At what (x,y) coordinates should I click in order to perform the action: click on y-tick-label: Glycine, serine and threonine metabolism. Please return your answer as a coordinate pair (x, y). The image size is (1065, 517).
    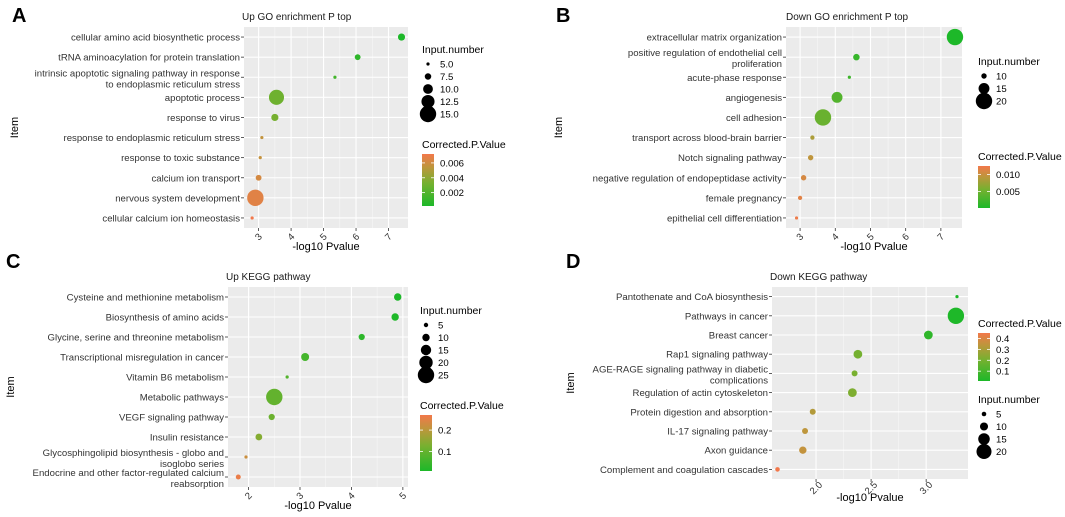
    Looking at the image, I should click on (135, 338).